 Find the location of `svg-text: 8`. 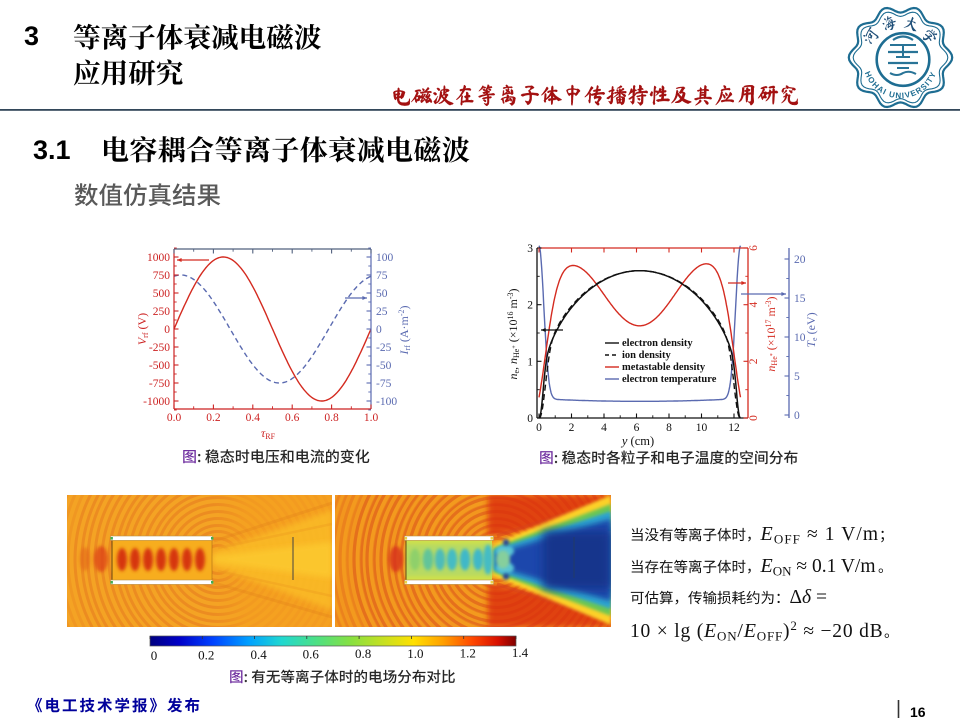

svg-text: 8 is located at coordinates (669, 428).